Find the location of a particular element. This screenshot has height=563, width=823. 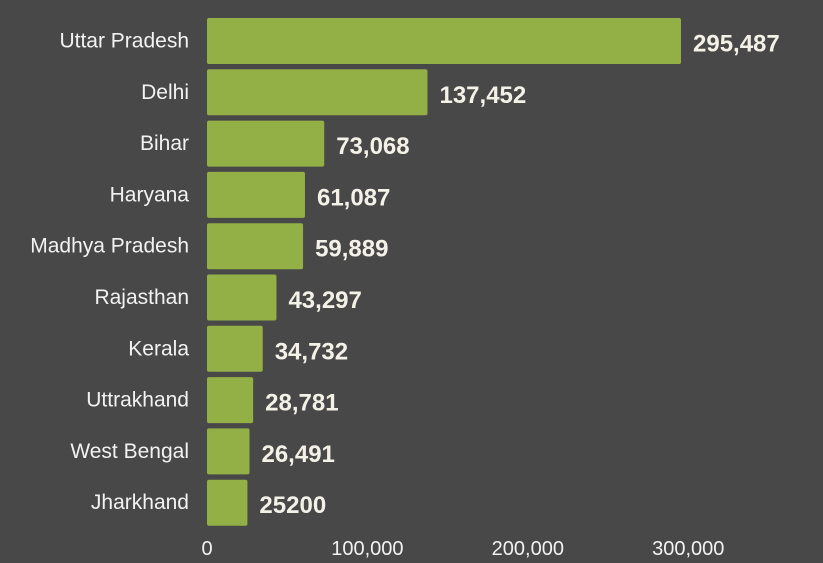

category-label-7: Uttrakhand is located at coordinates (137, 400).